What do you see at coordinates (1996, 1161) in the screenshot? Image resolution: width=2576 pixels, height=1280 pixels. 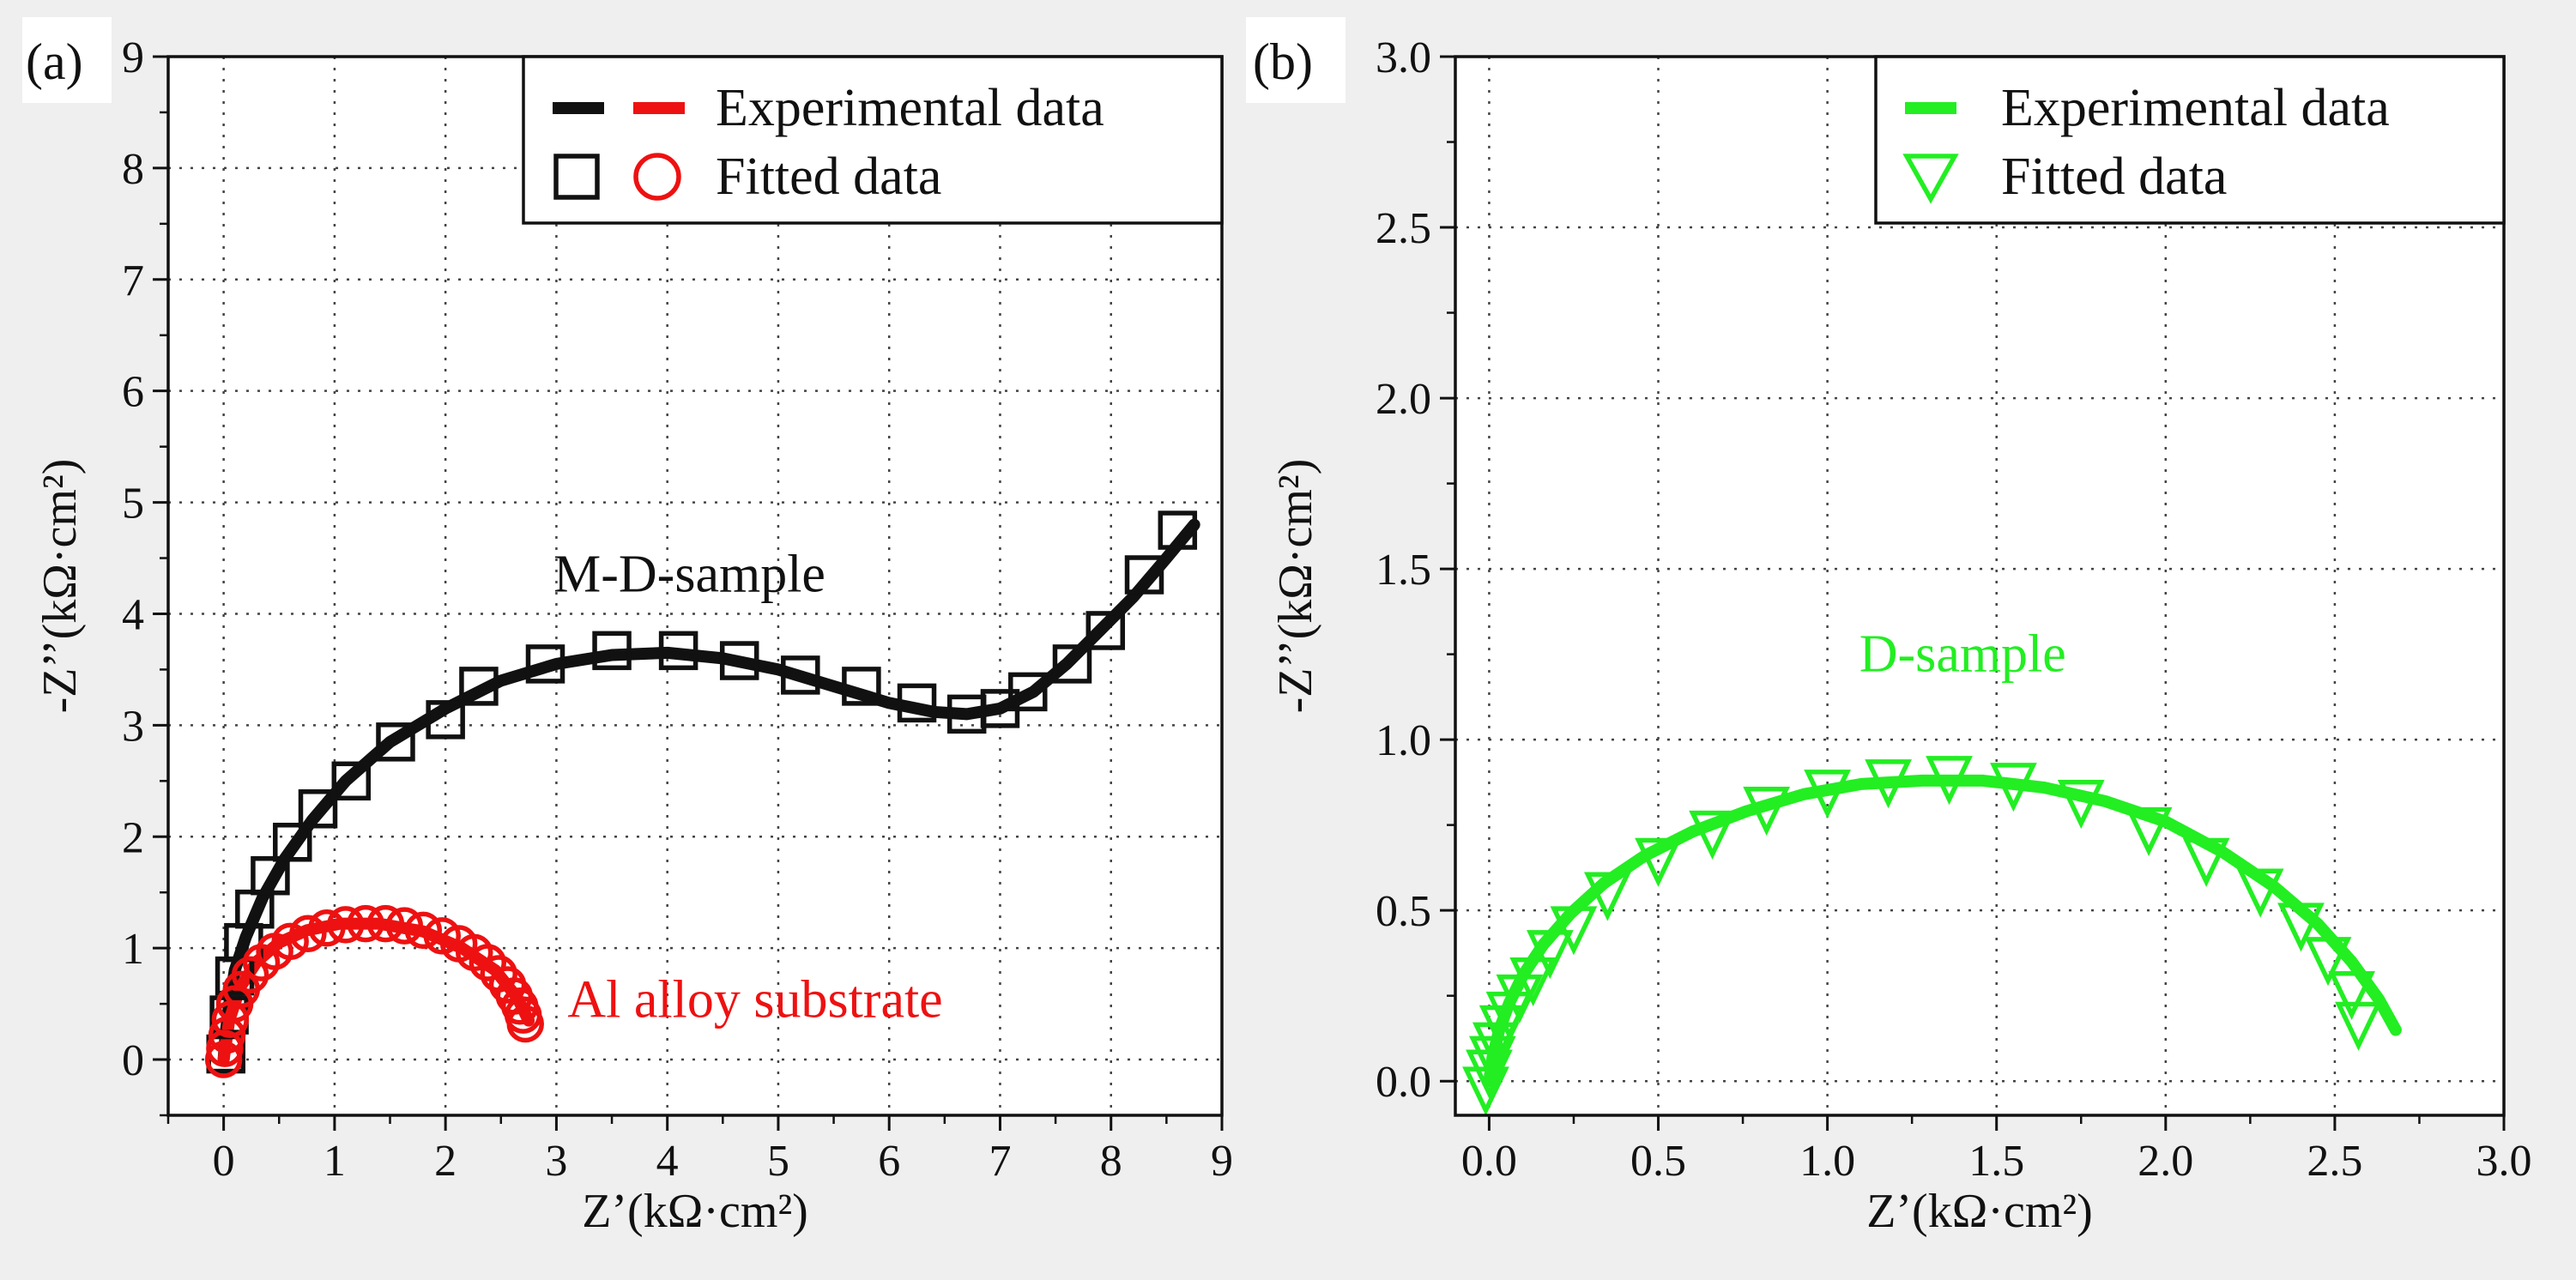 I see `x-tick-label: 1.5` at bounding box center [1996, 1161].